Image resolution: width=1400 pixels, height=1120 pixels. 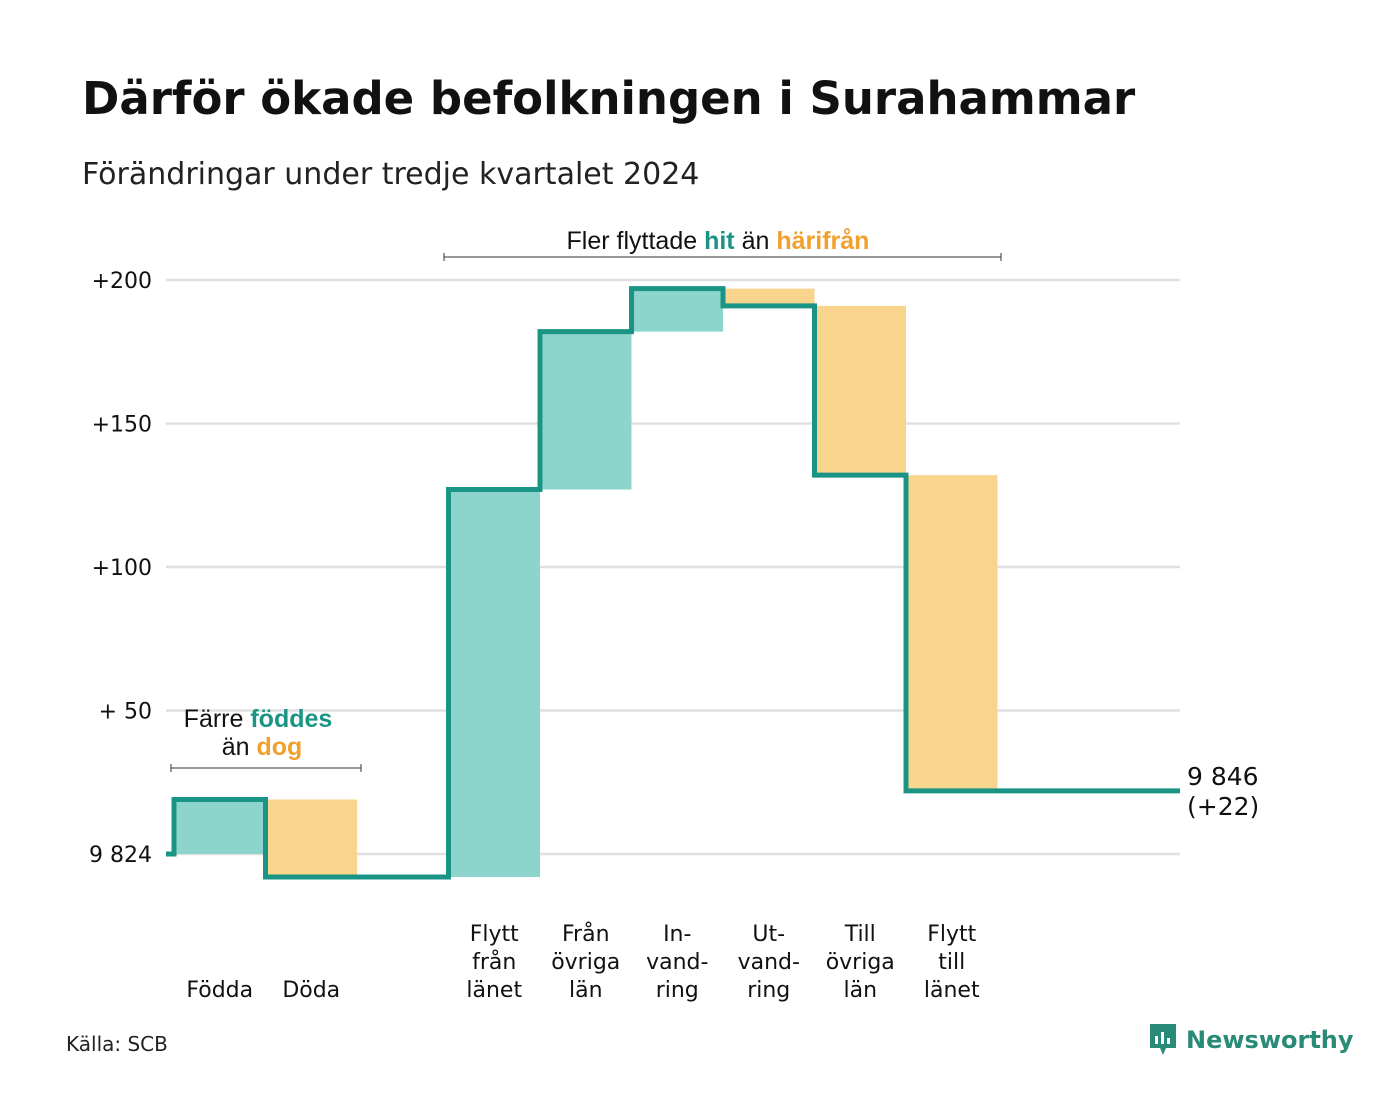 I want to click on svg-text: än dog, so click(x=262, y=747).